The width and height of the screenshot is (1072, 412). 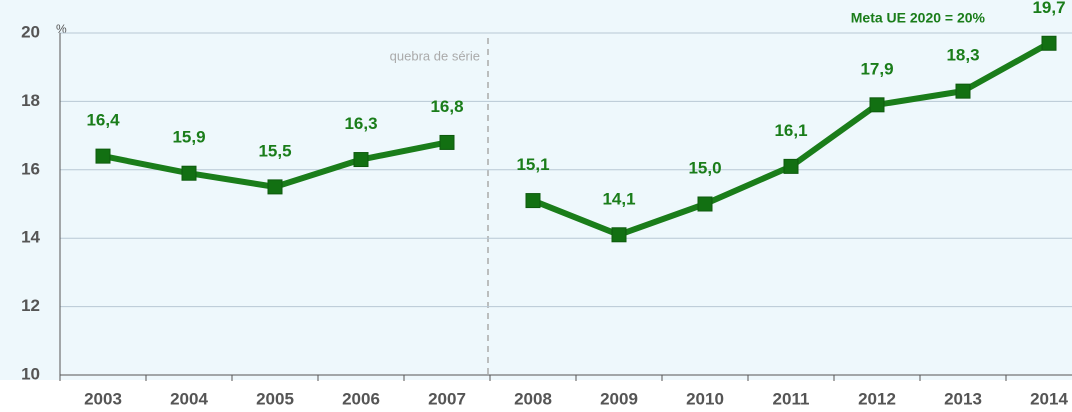 I want to click on y-tick-label: 12, so click(x=30, y=305).